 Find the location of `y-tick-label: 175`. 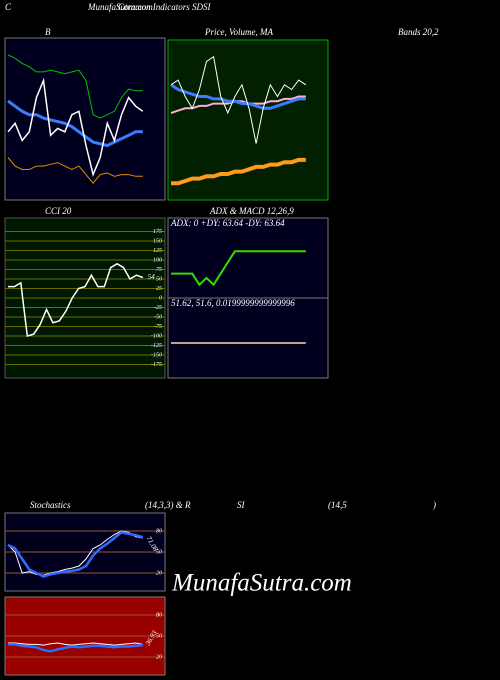

y-tick-label: 175 is located at coordinates (157, 232).